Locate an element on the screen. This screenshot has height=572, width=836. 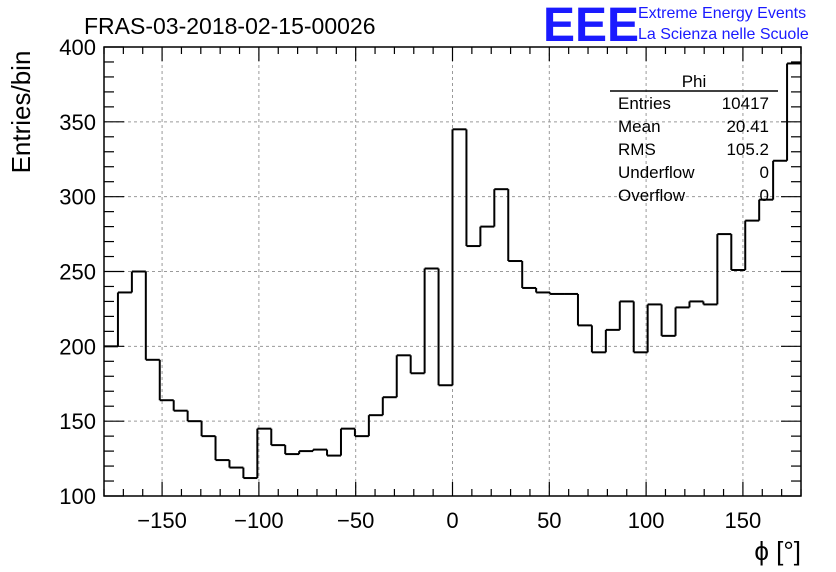
y-tick-label: 350 is located at coordinates (77, 122).